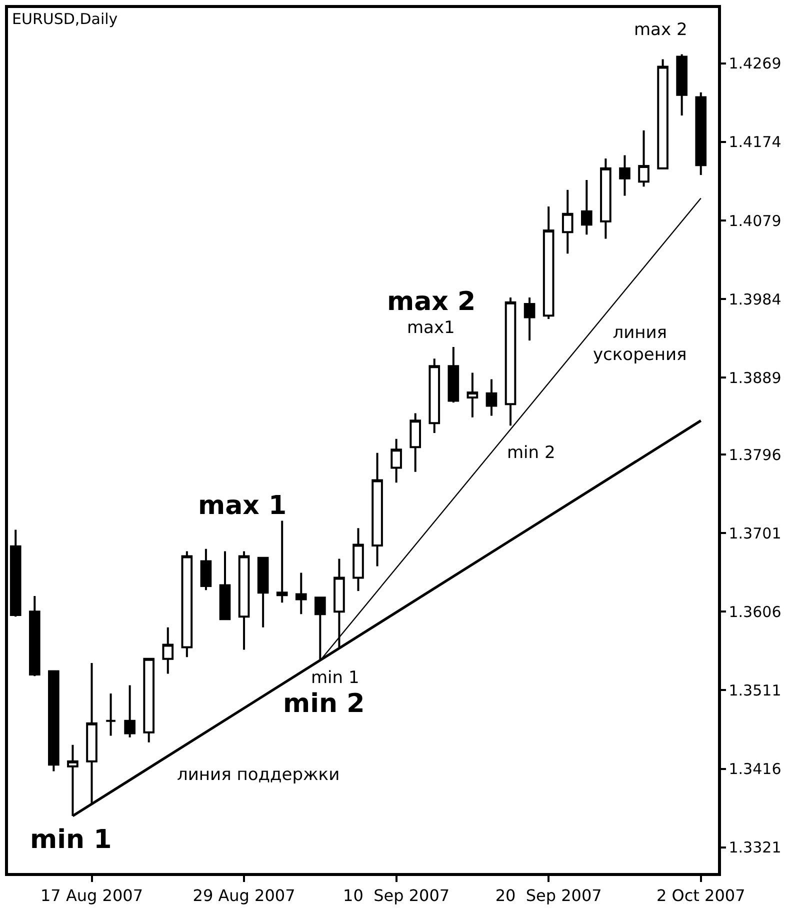 This screenshot has width=800, height=915. What do you see at coordinates (548, 895) in the screenshot?
I see `x-tick-label: 20 Sep 2007` at bounding box center [548, 895].